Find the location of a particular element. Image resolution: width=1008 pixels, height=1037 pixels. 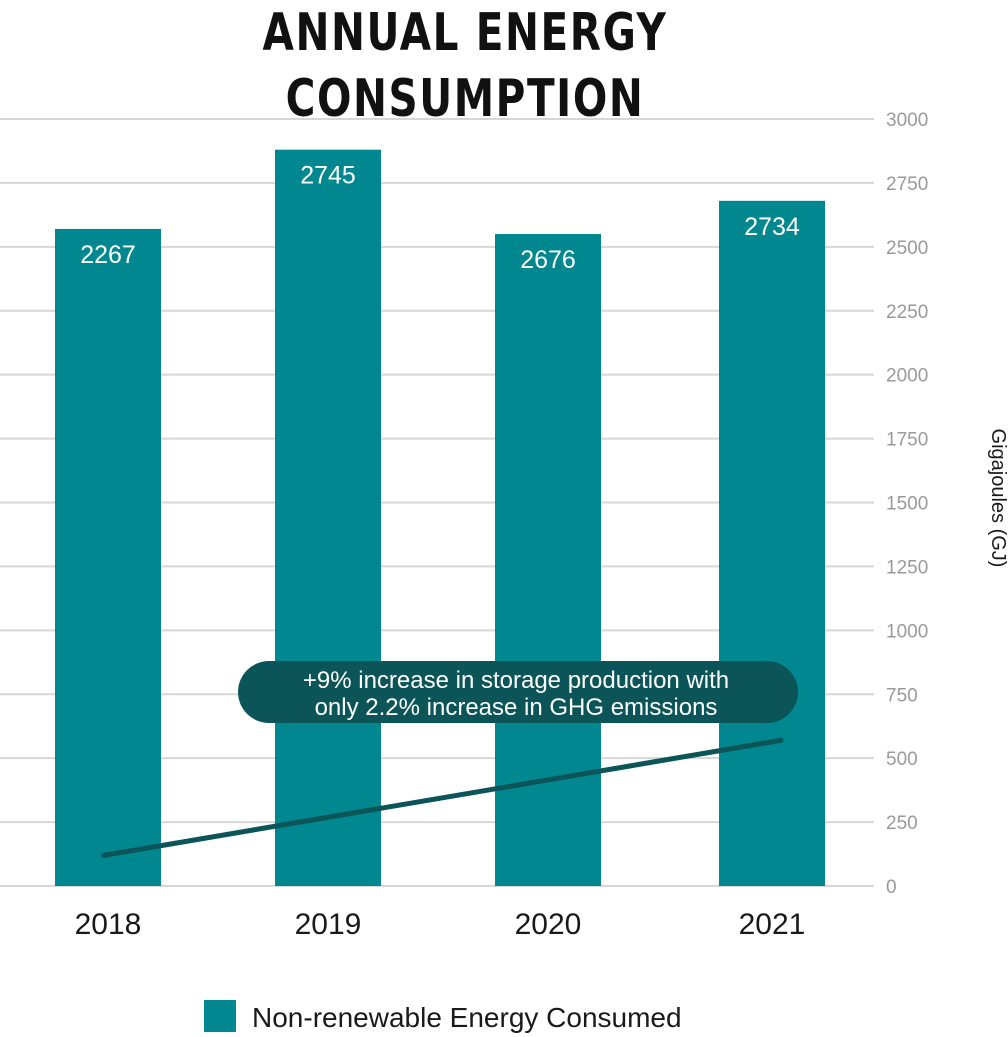

y-tick-label: 0 is located at coordinates (891, 887).